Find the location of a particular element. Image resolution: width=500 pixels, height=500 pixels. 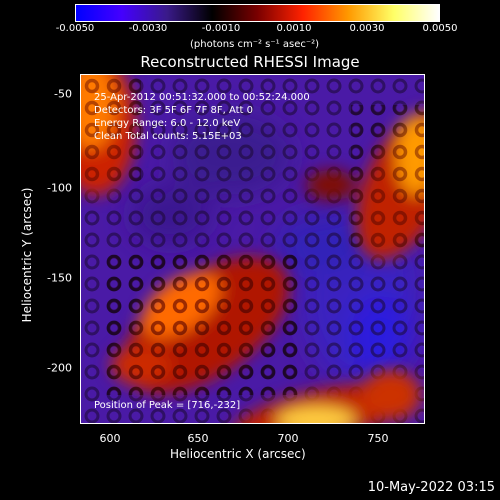

colorbar-tick: -0.0010 is located at coordinates (221, 28).